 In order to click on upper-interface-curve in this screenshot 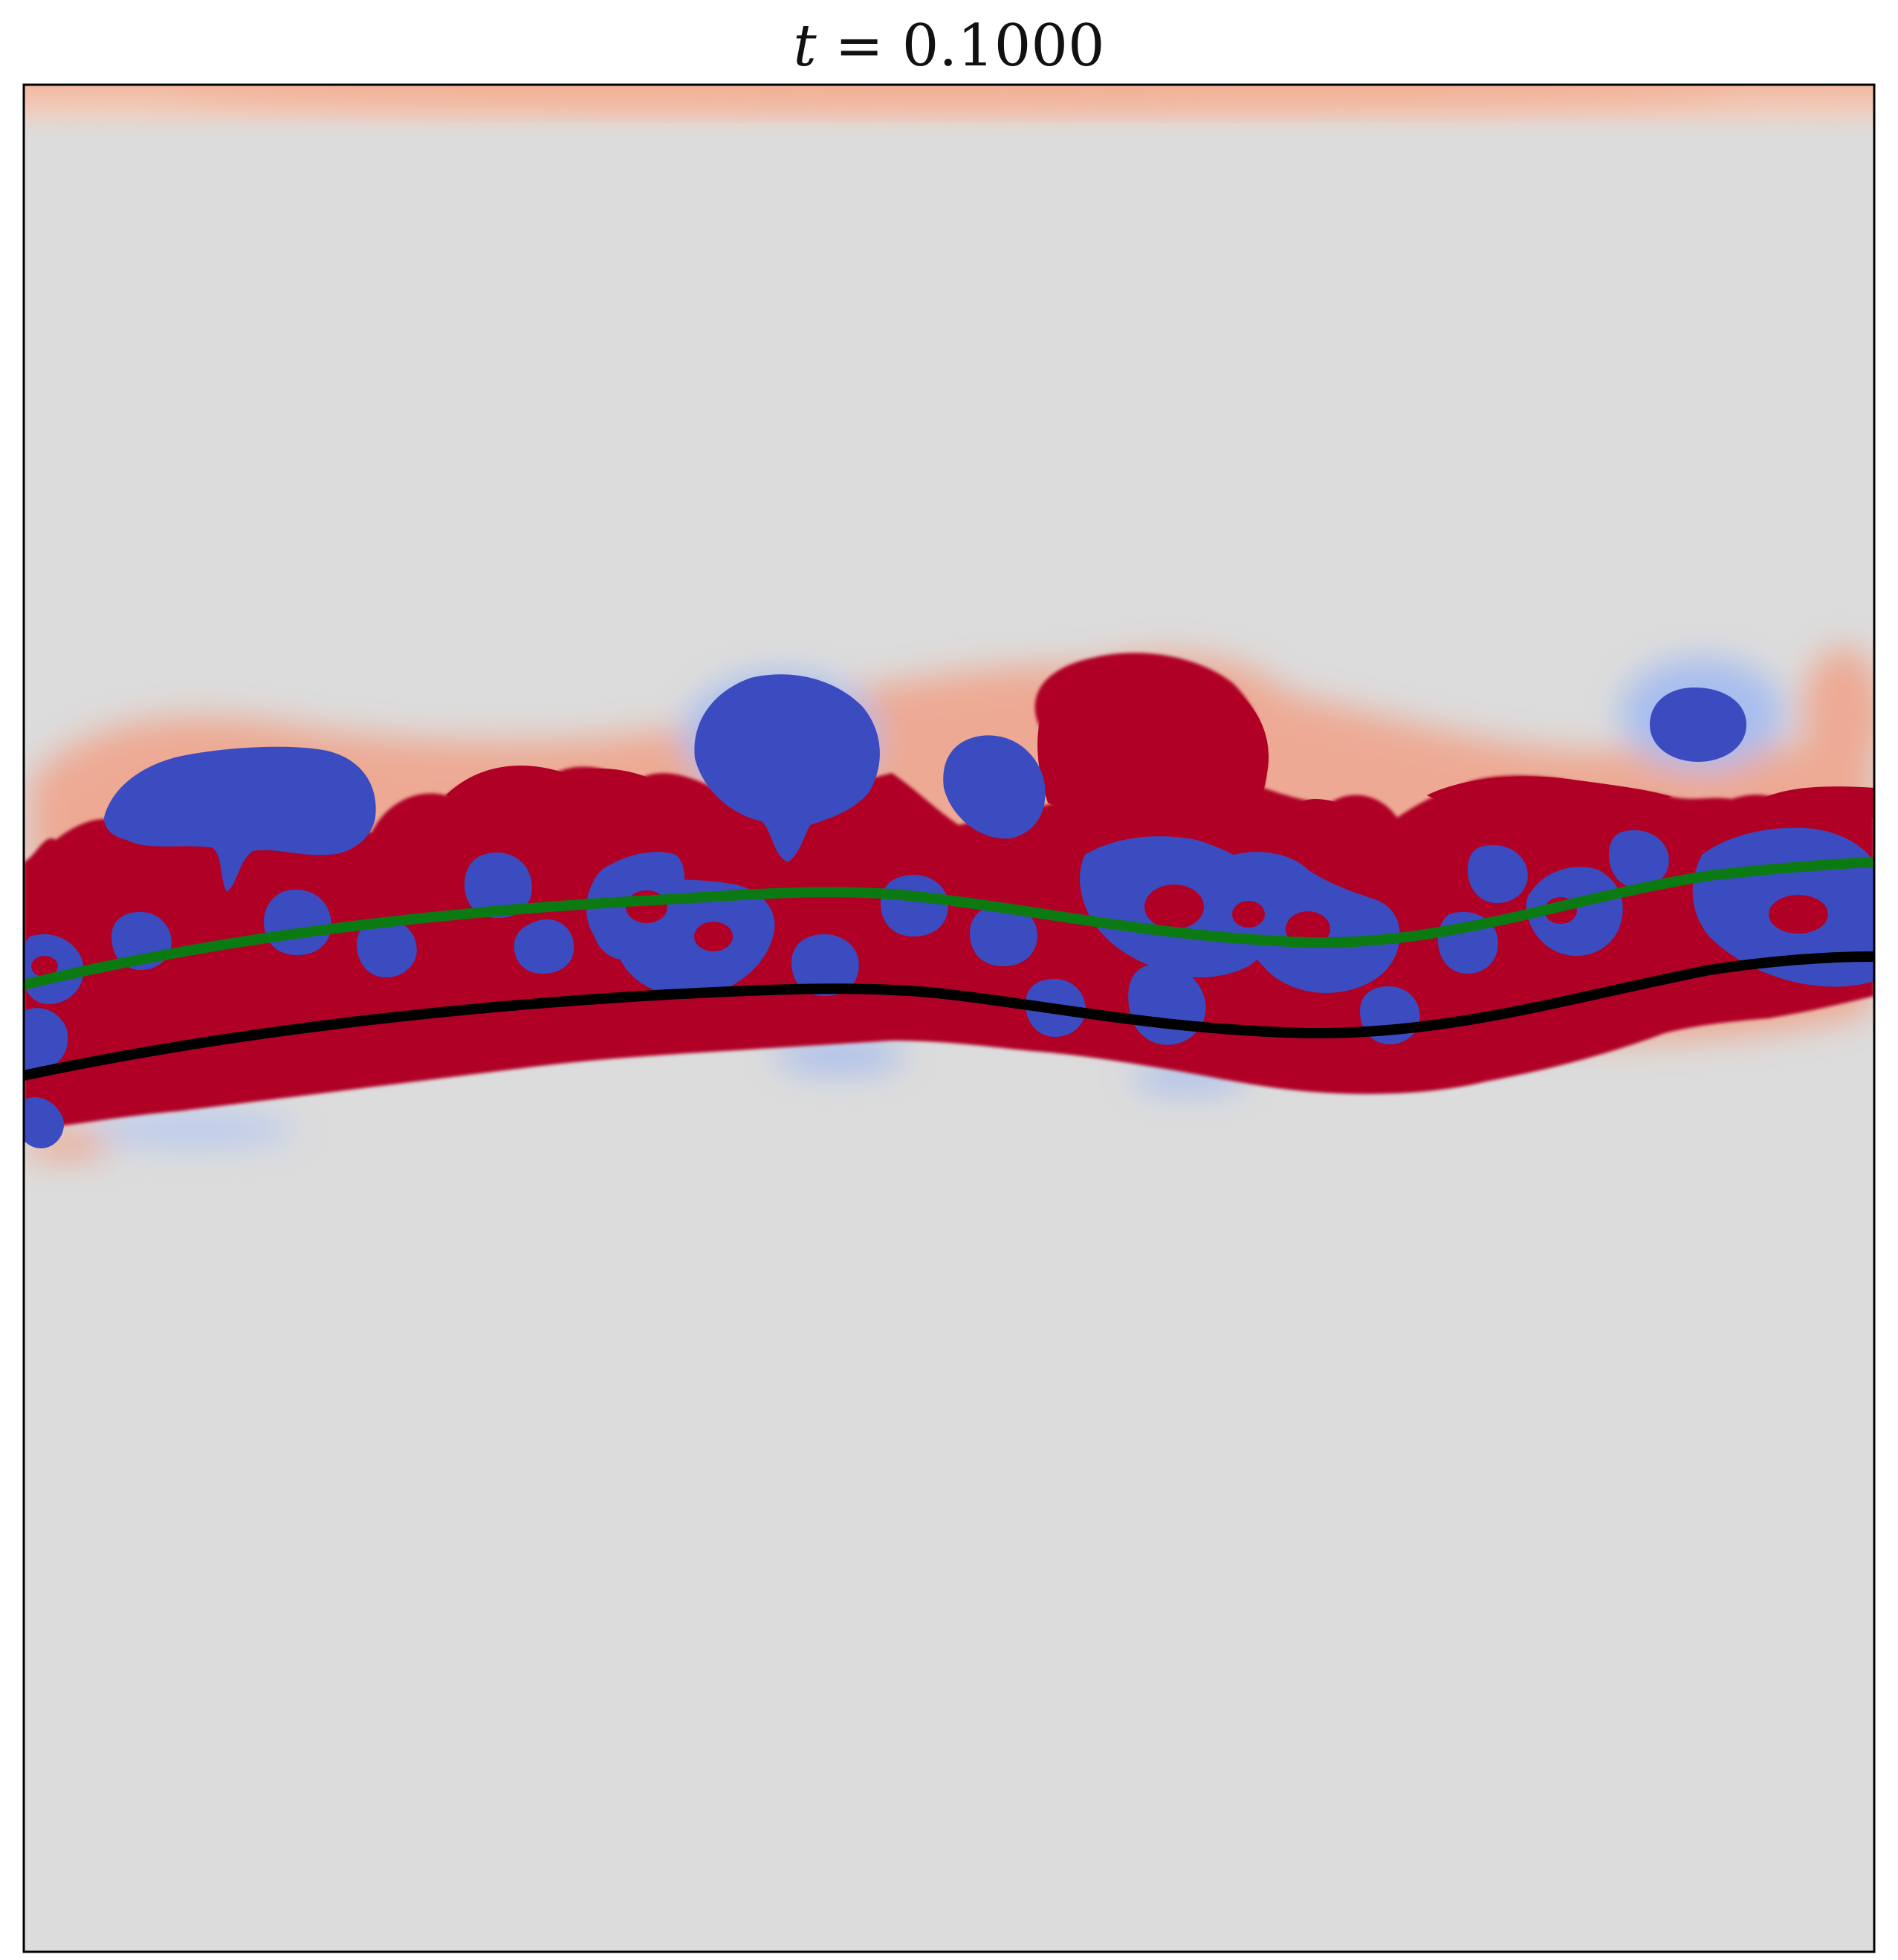, I will do `click(949, 923)`.